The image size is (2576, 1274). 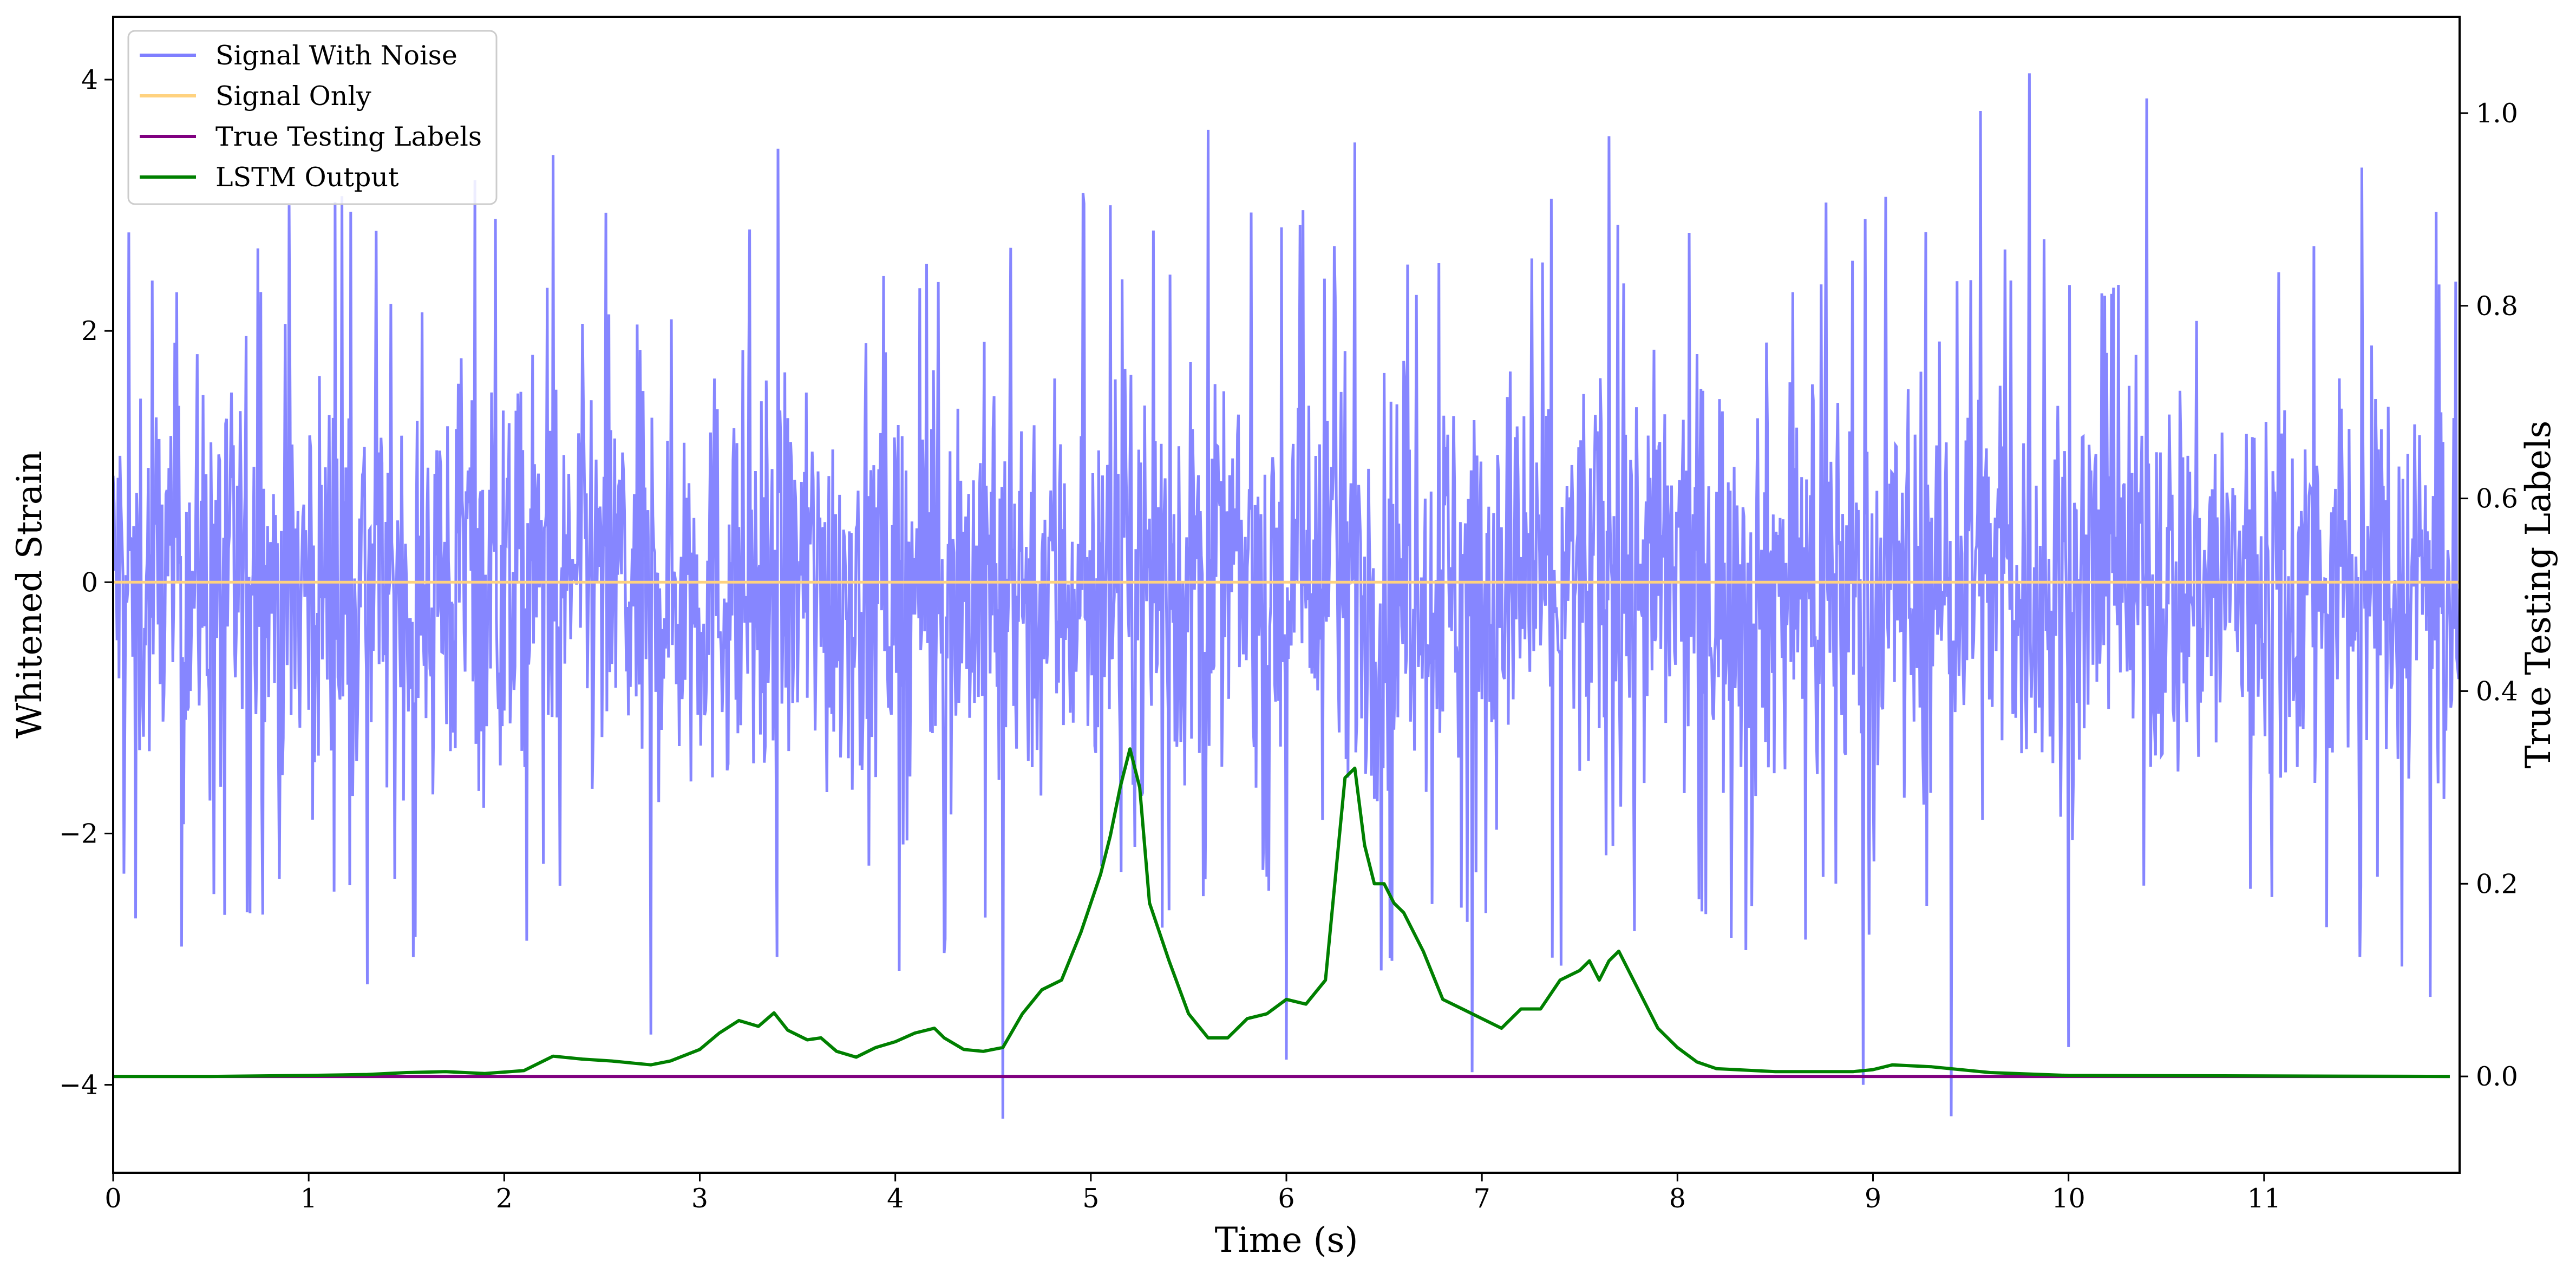 I want to click on x-tick-label: 0, so click(x=113, y=1198).